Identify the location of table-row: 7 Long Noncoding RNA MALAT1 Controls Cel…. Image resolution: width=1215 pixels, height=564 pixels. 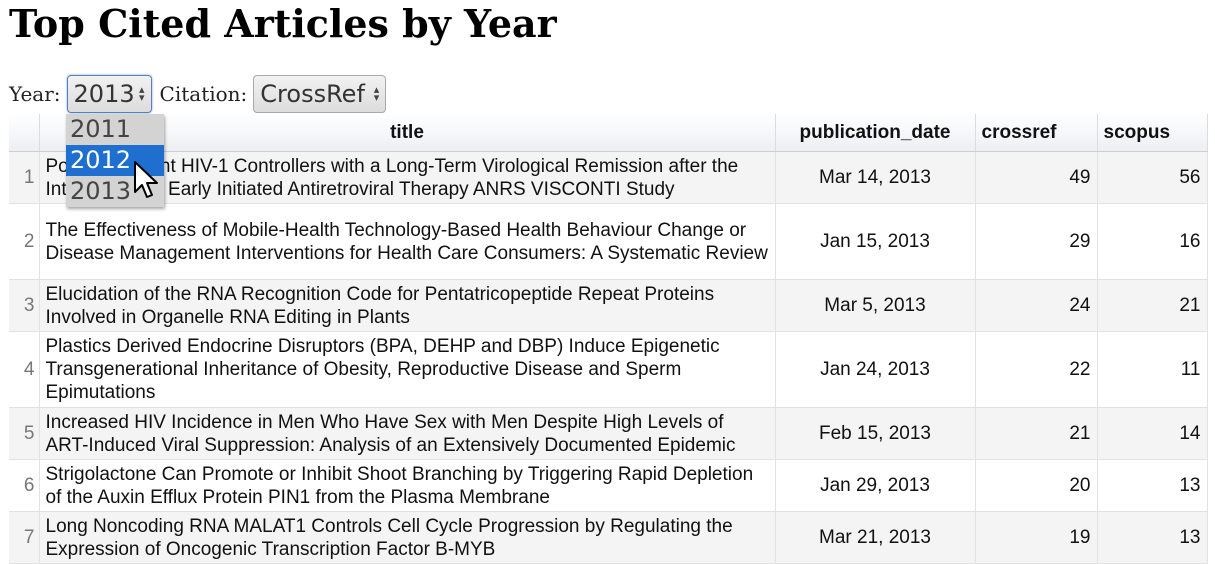
(608, 537).